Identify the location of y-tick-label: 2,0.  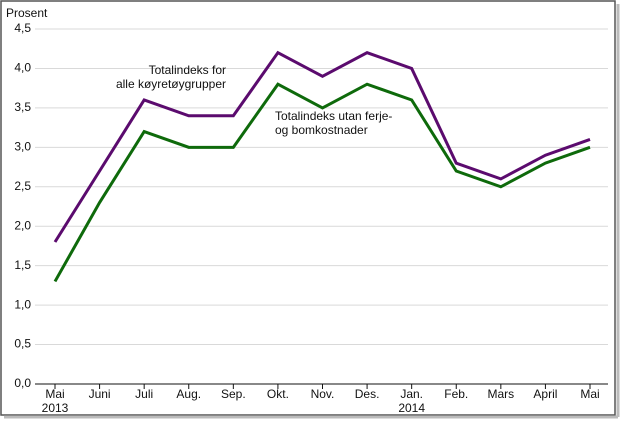
(22, 225).